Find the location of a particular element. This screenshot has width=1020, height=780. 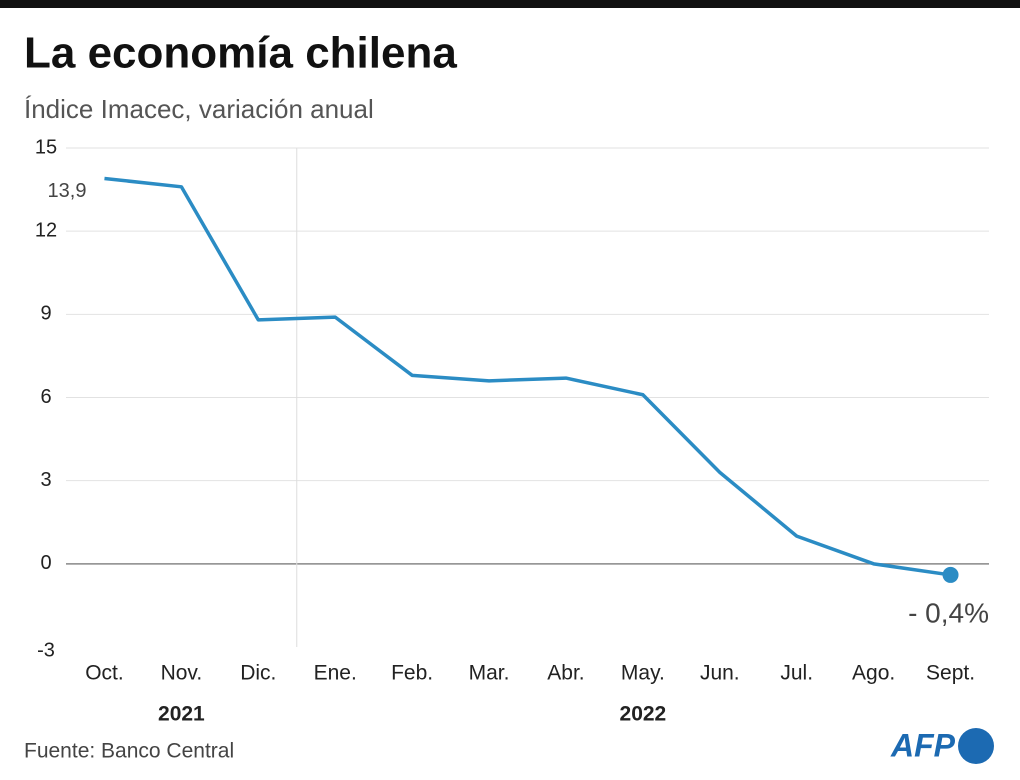

x-tick-label: Feb. is located at coordinates (412, 673).